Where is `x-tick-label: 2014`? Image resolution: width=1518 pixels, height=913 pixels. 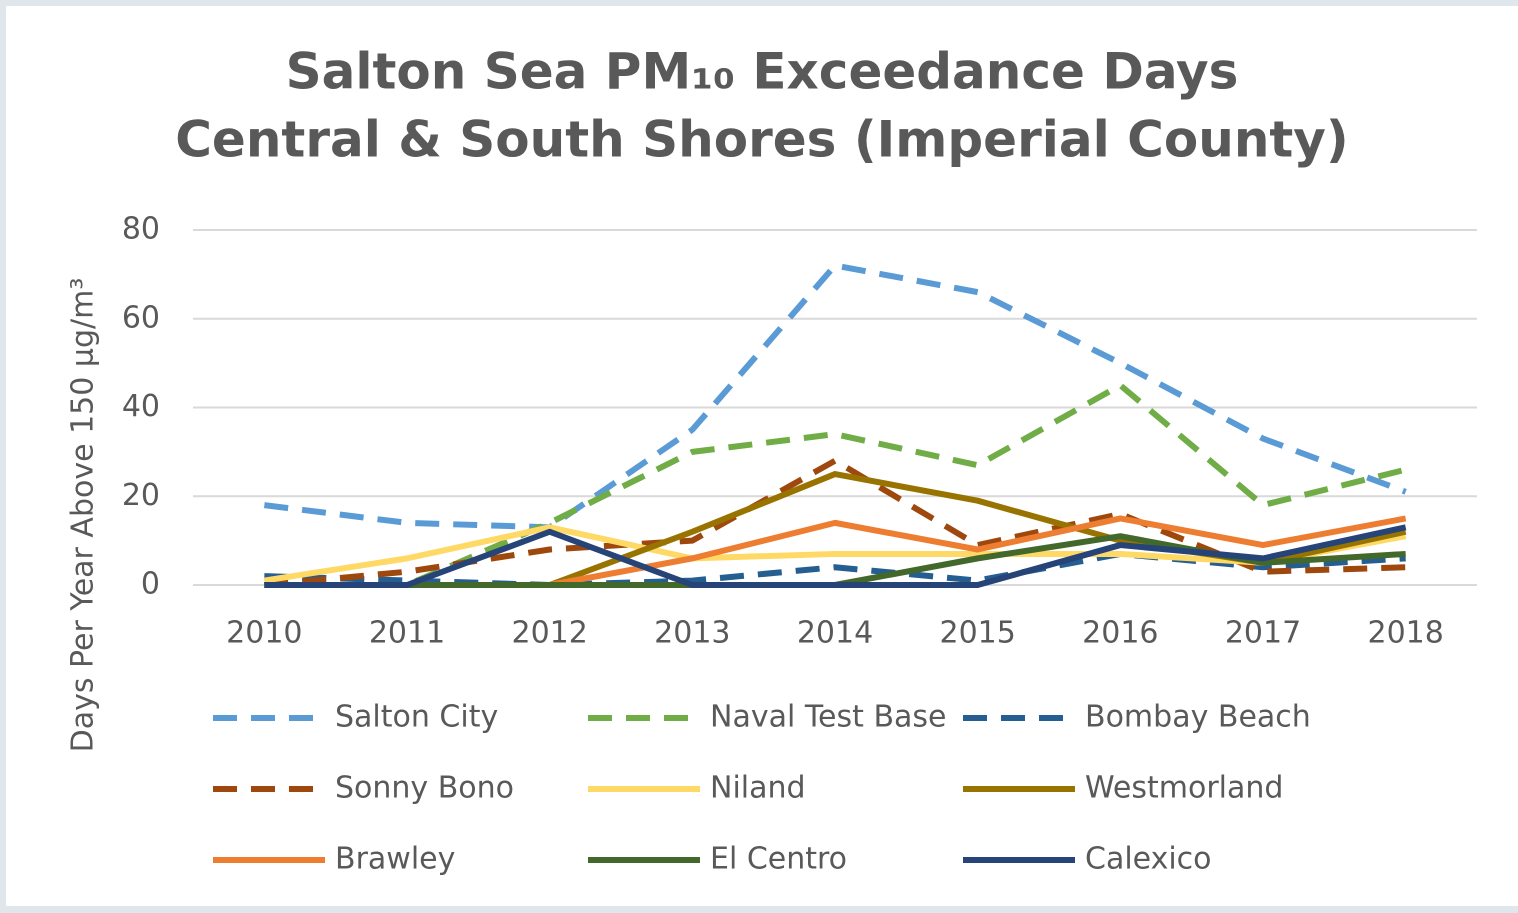 x-tick-label: 2014 is located at coordinates (835, 633).